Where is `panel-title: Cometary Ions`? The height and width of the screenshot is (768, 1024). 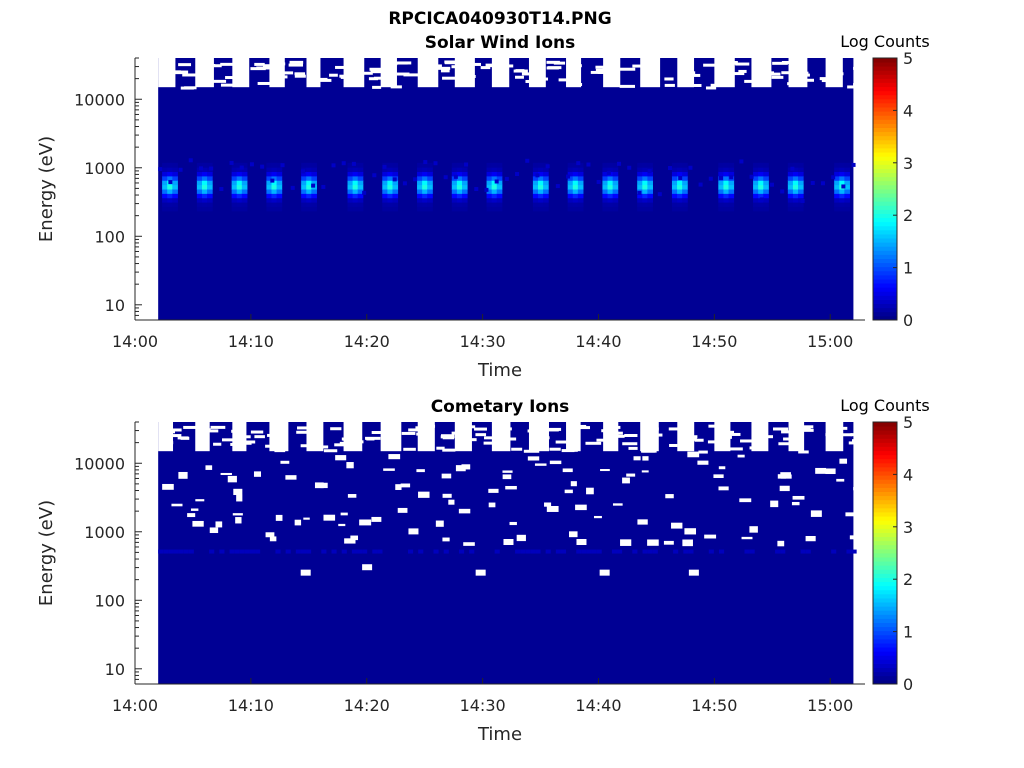
panel-title: Cometary Ions is located at coordinates (500, 407).